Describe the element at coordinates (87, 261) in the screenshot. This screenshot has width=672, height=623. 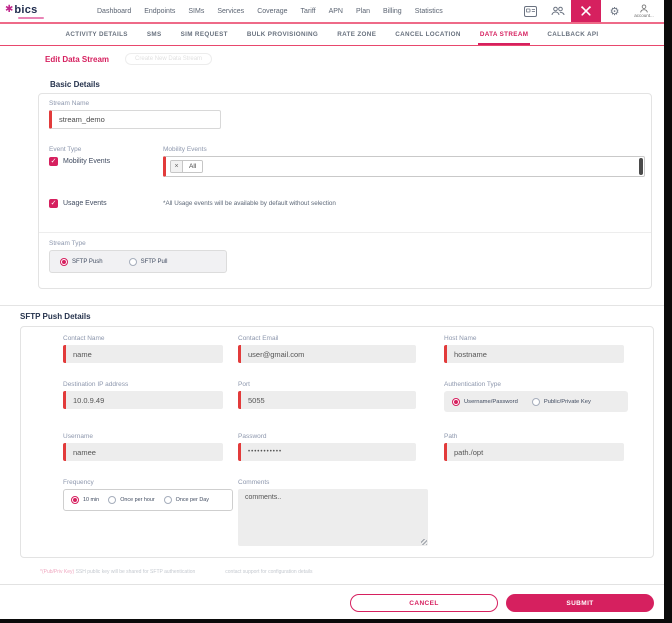
I see `sftp-push-label: SFTP Push` at that location.